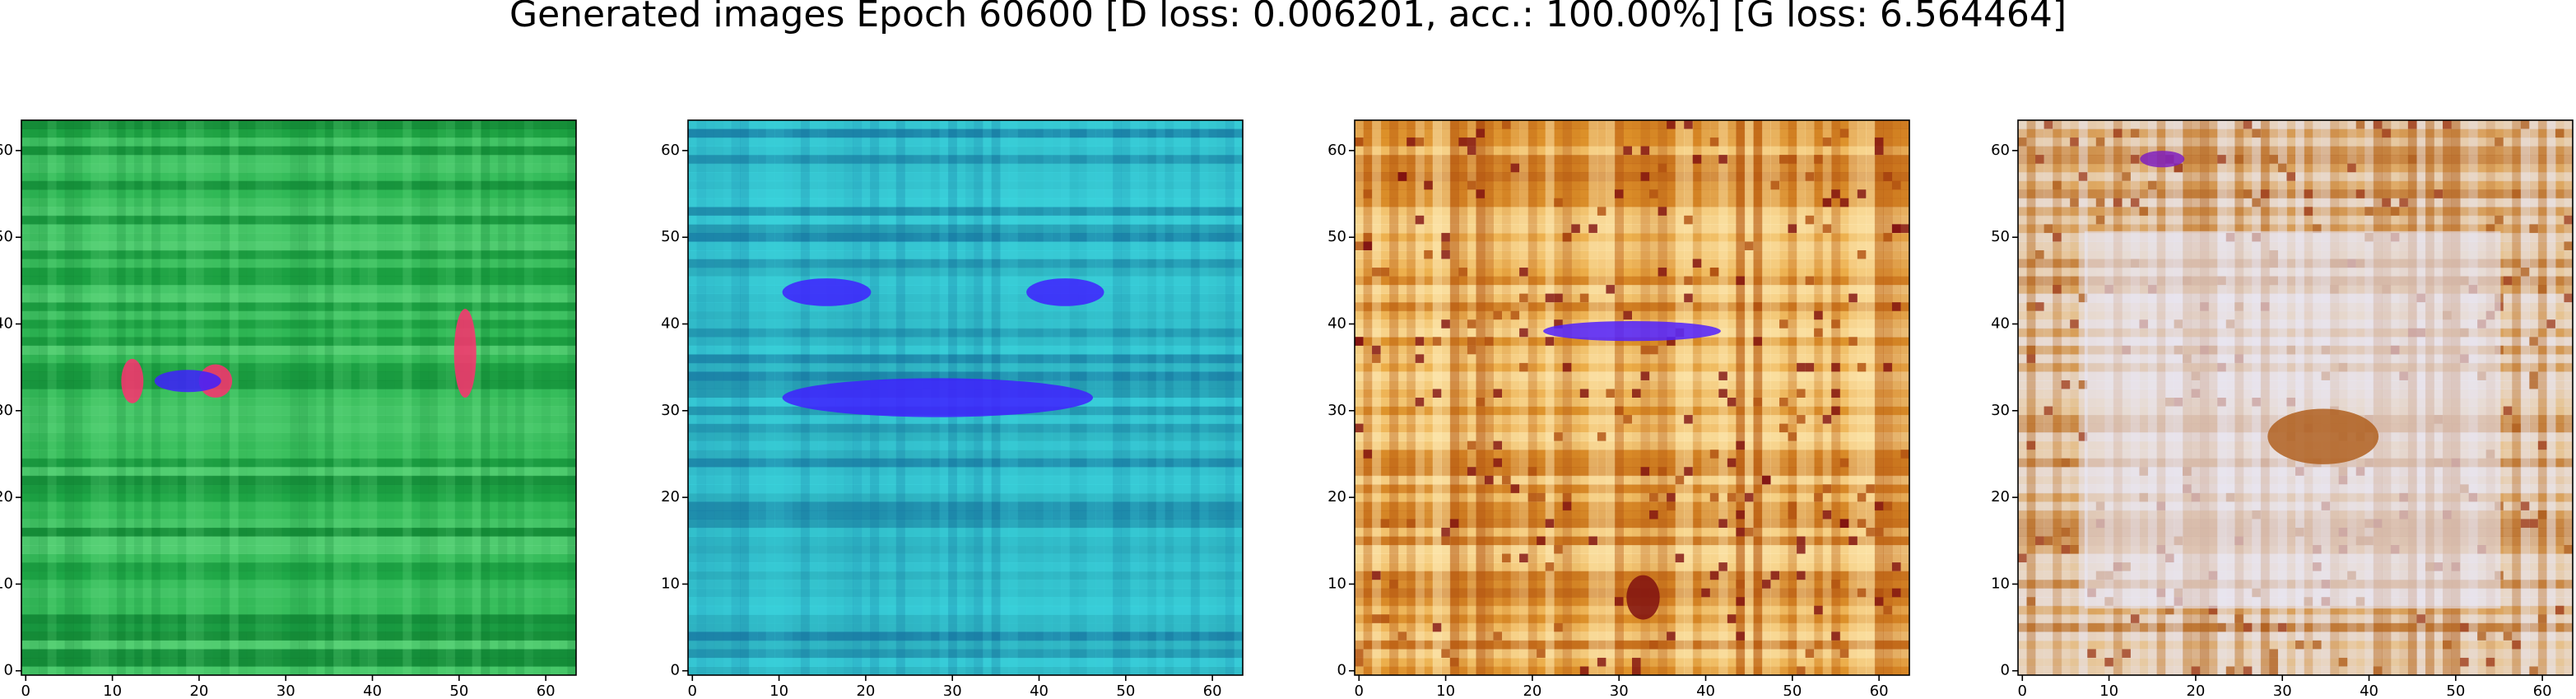 Image resolution: width=2576 pixels, height=699 pixels. I want to click on y-tick-label: 10, so click(670, 583).